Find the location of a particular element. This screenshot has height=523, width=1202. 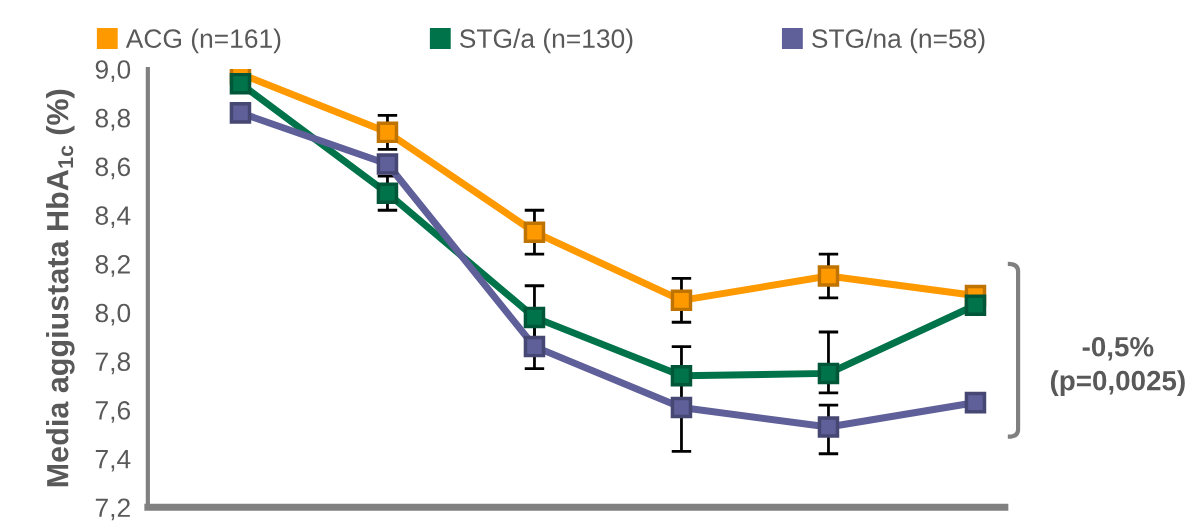

y-tick-label: 7,2 is located at coordinates (112, 509).